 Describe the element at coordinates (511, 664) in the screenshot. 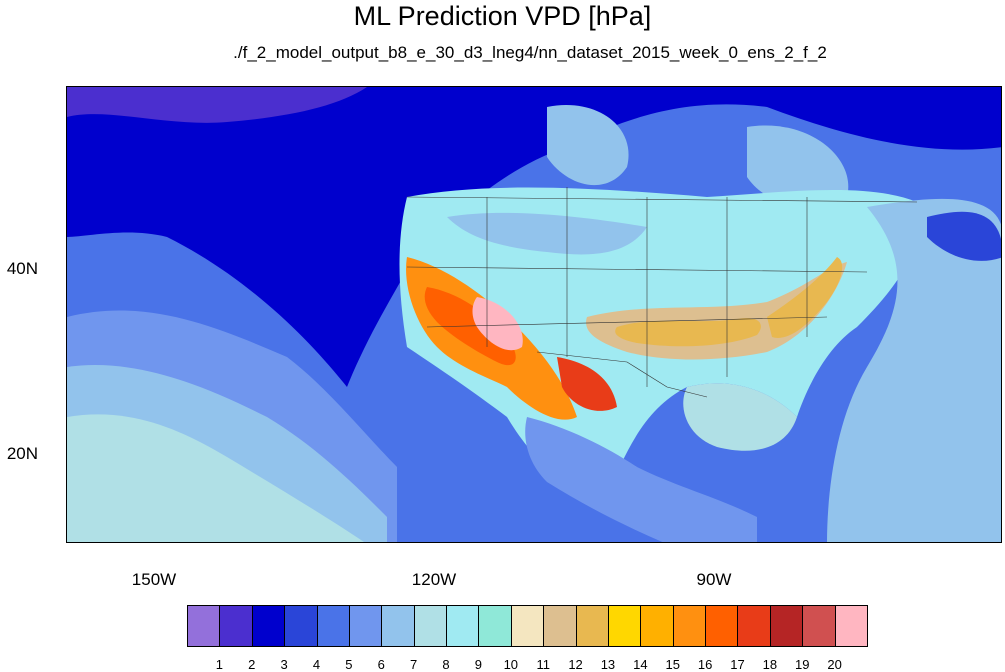

I see `colorbar-tick-label: 10` at that location.